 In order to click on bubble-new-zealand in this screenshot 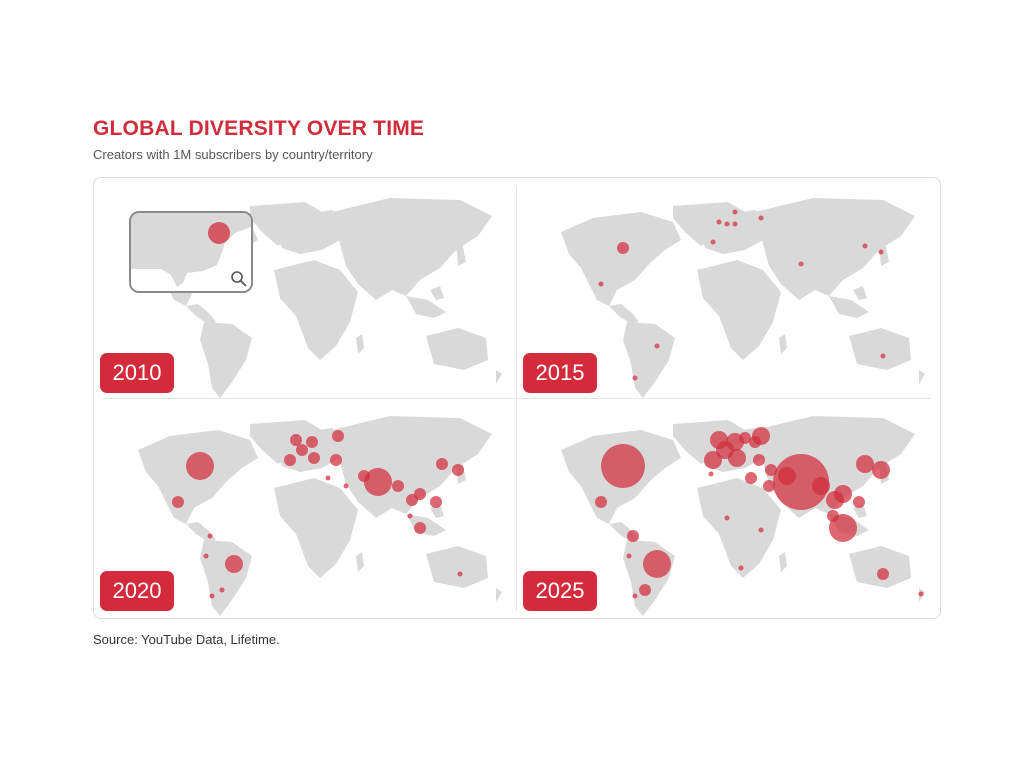, I will do `click(921, 594)`.